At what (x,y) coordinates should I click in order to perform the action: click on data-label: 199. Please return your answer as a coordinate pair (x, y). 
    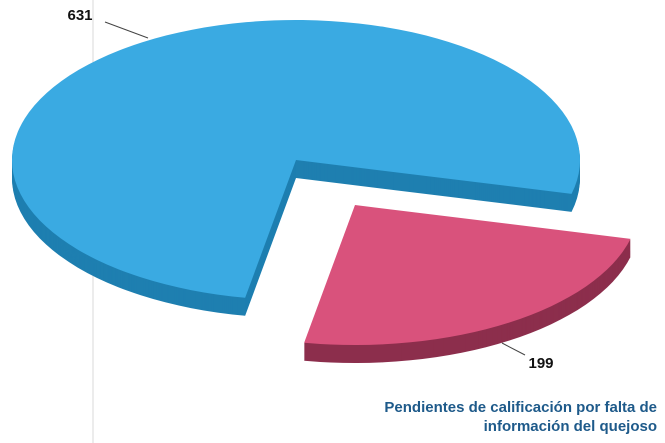
    Looking at the image, I should click on (540, 363).